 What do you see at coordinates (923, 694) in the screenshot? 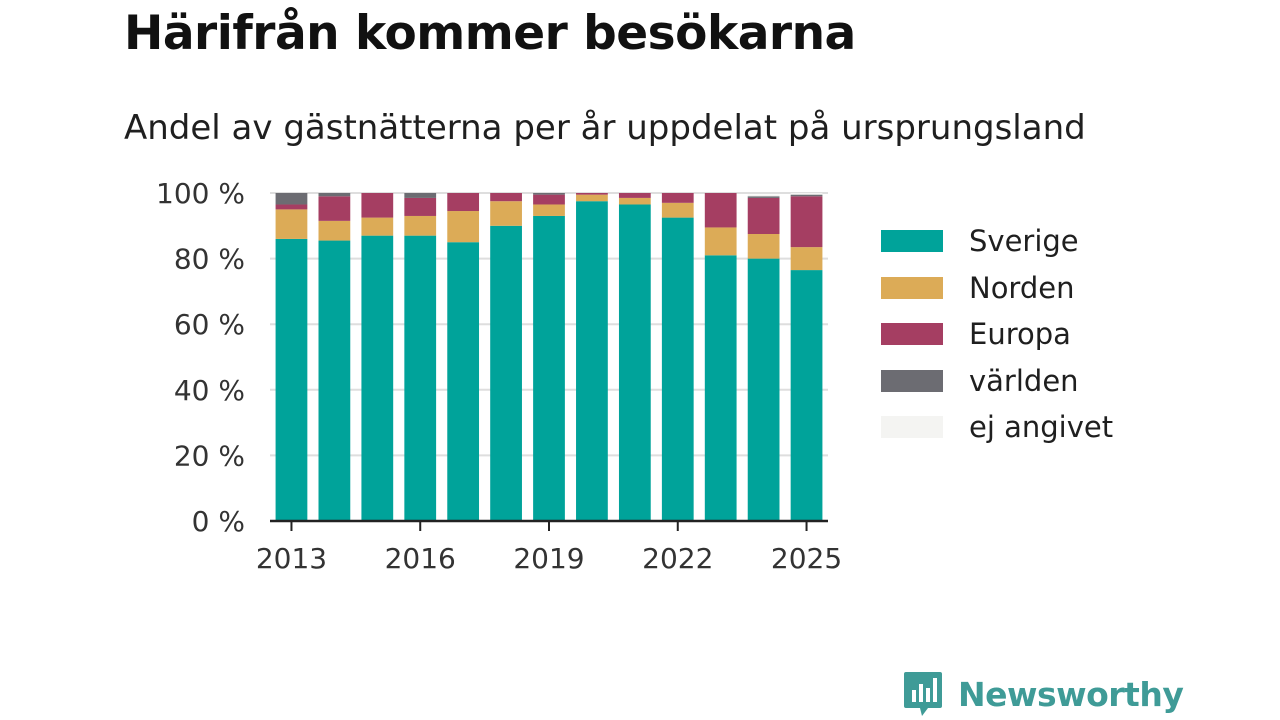
I see `newsworthy-logo-icon` at bounding box center [923, 694].